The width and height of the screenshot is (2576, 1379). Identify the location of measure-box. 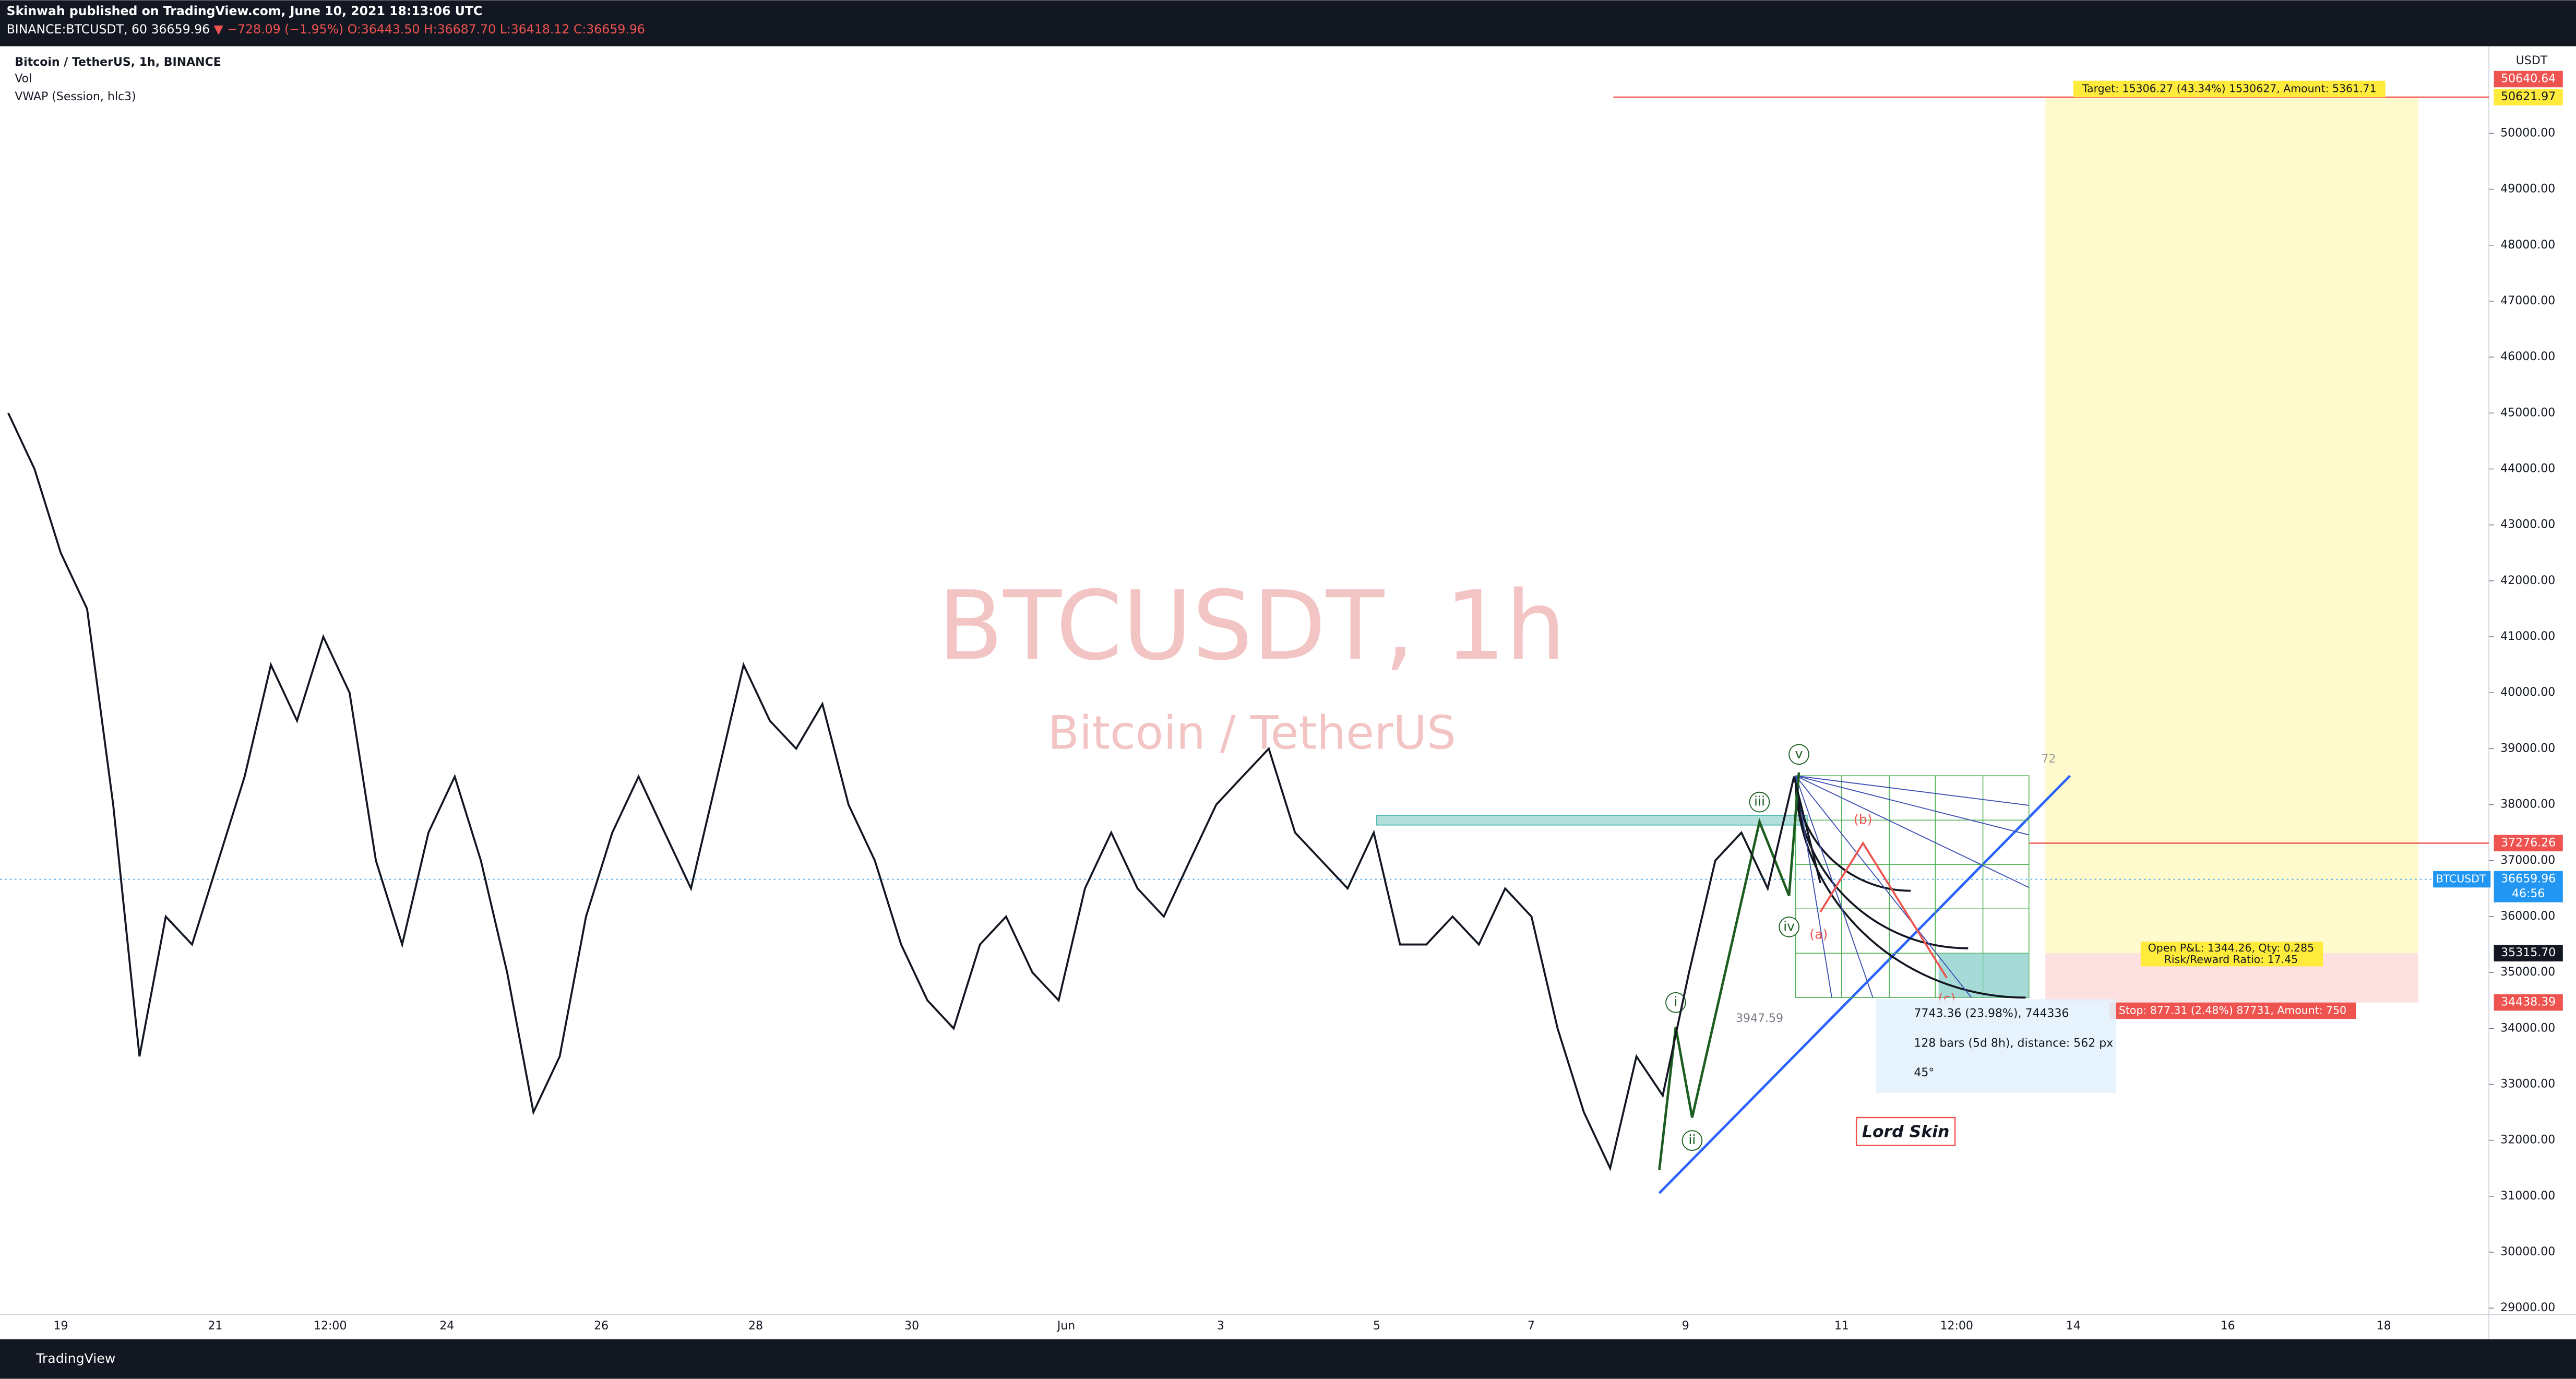
(1996, 1046).